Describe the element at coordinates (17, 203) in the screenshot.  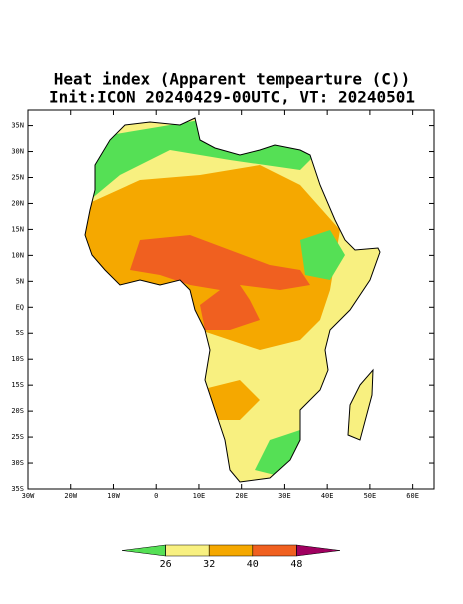
I see `y-tick-label: 20N` at that location.